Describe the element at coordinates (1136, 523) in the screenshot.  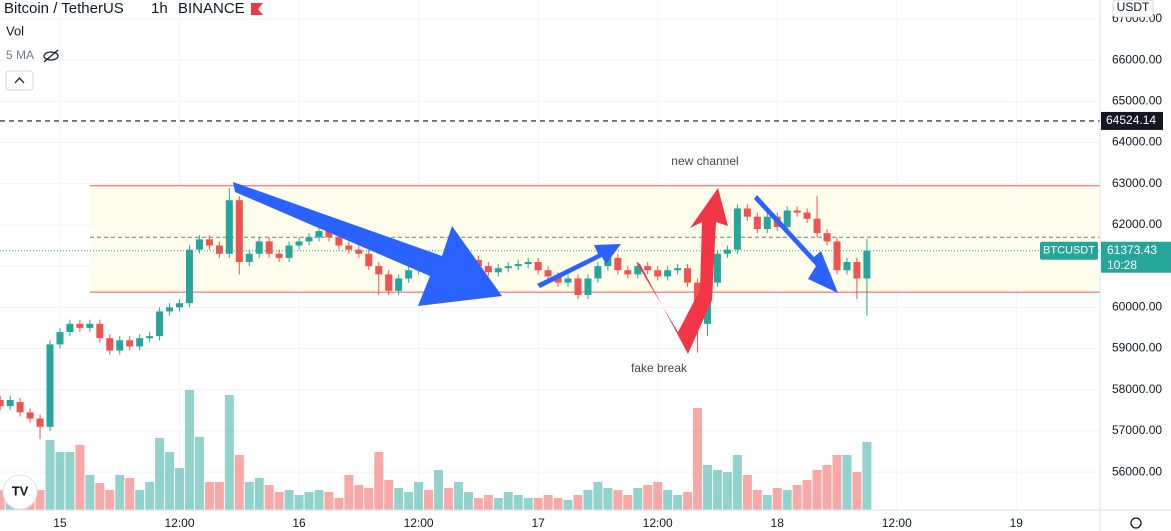
I see `settings-icon` at that location.